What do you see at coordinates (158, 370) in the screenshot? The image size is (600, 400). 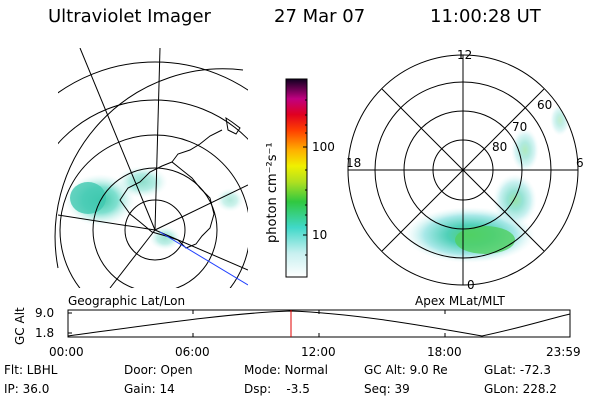 I see `footer-door: Door: Open` at bounding box center [158, 370].